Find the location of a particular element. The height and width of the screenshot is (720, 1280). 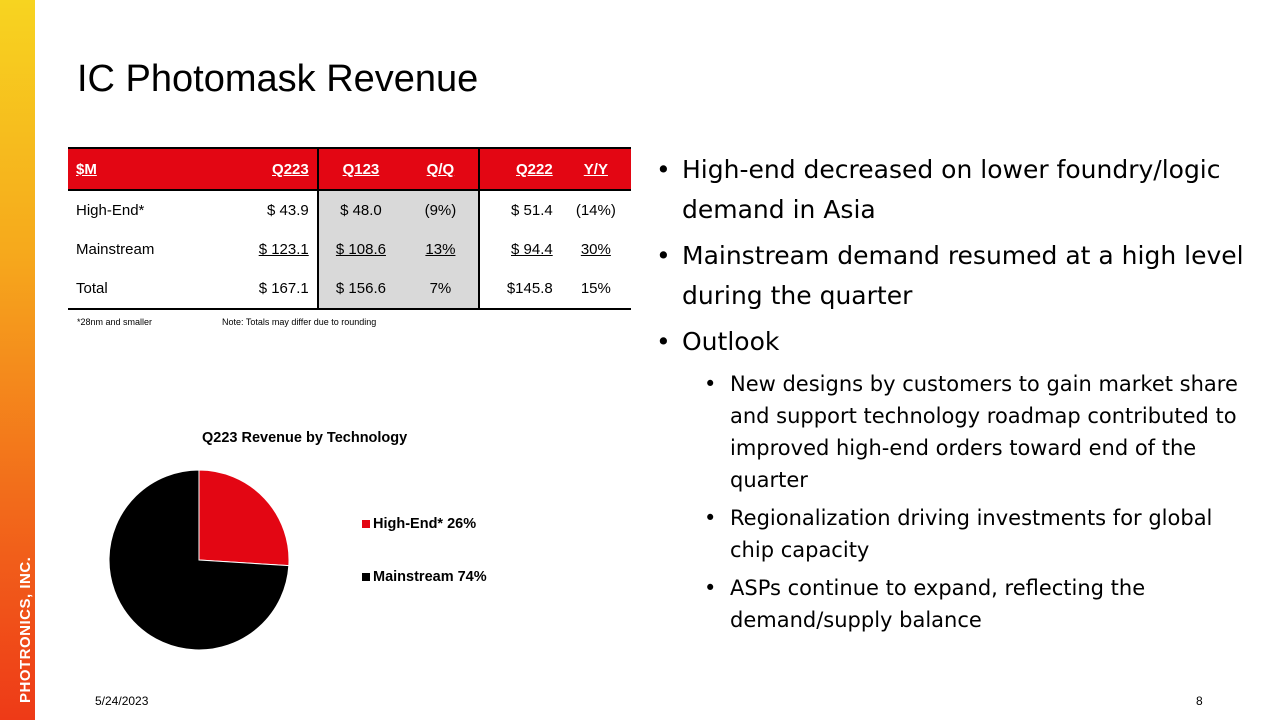

table-cell: $ 51.4 is located at coordinates (519, 210).